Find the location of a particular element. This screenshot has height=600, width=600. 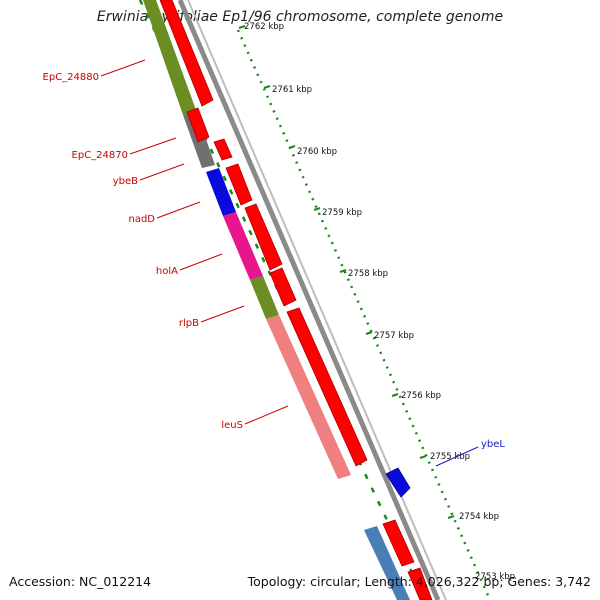

scale-label: 2753 kbp is located at coordinates (495, 577).